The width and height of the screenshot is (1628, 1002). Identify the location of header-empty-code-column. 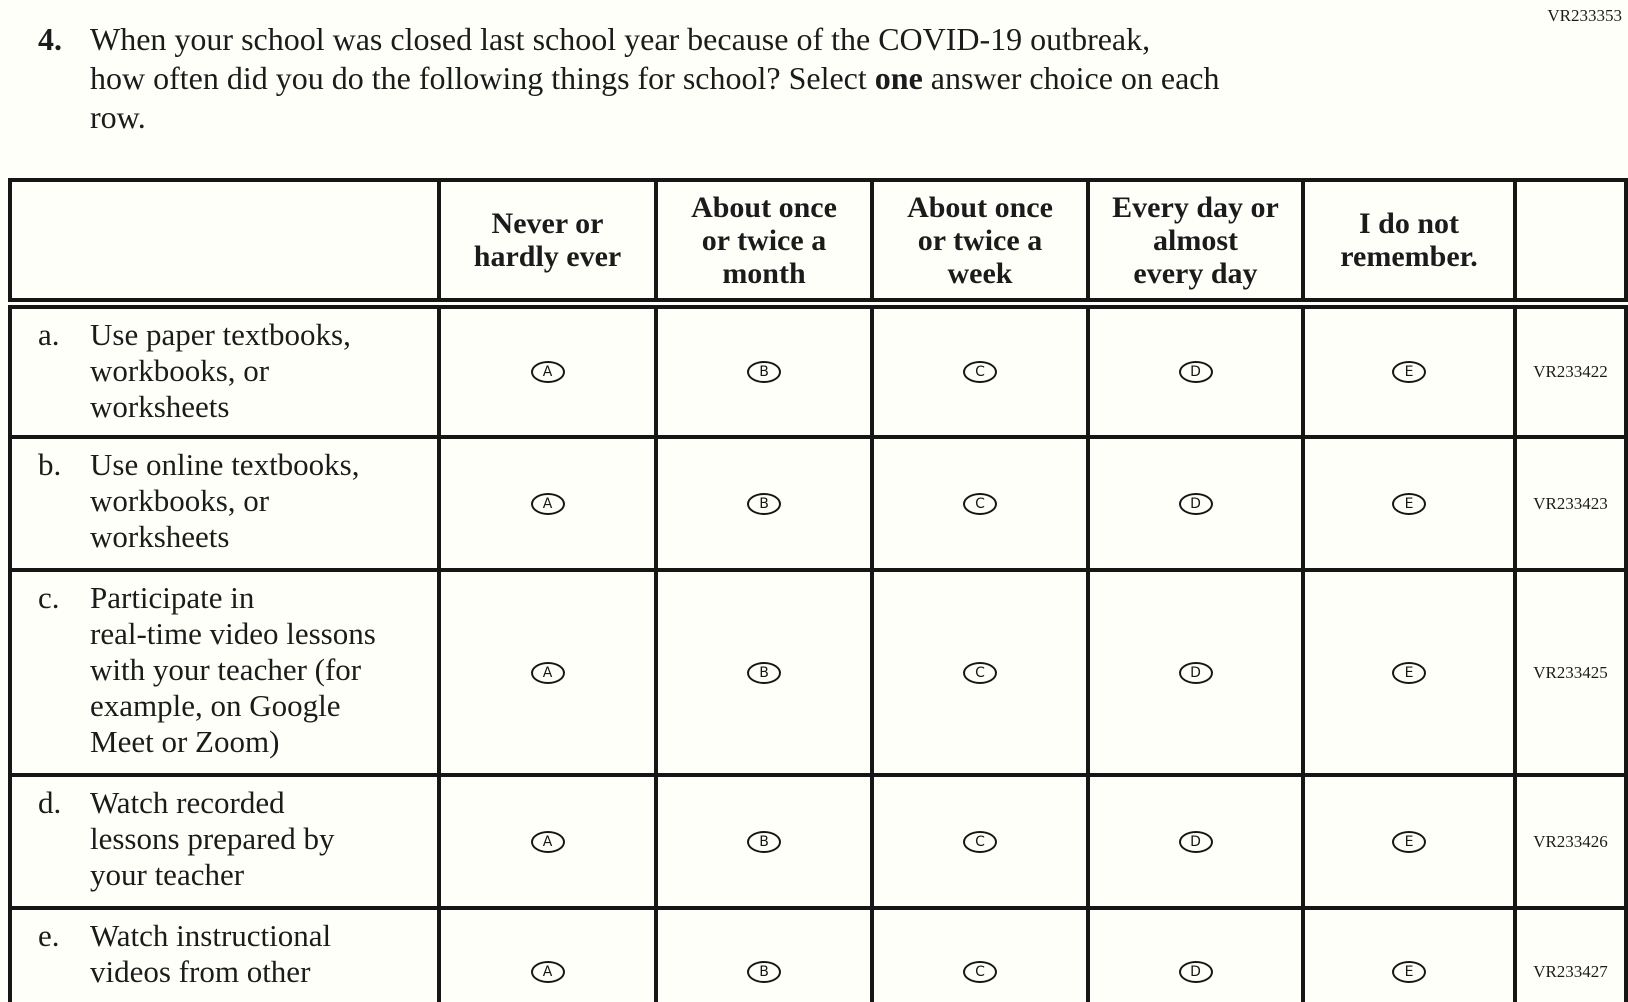
(1570, 243).